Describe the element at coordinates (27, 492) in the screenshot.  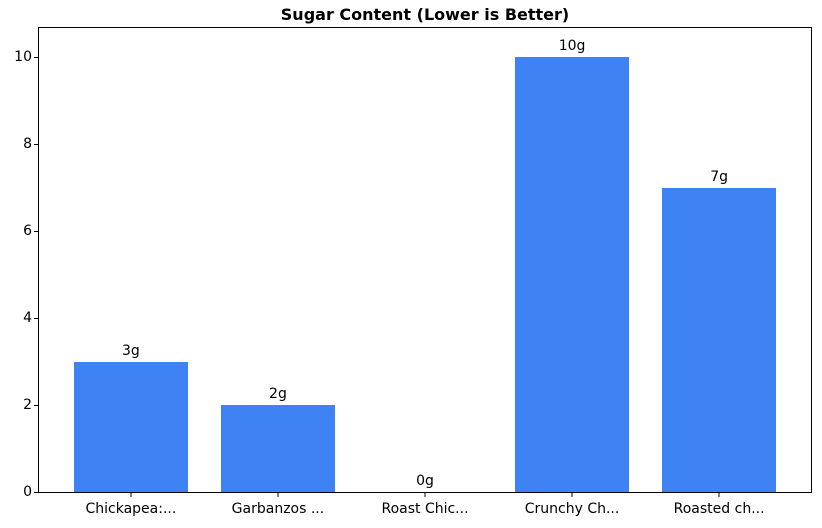
I see `y-tick-label: 0` at that location.